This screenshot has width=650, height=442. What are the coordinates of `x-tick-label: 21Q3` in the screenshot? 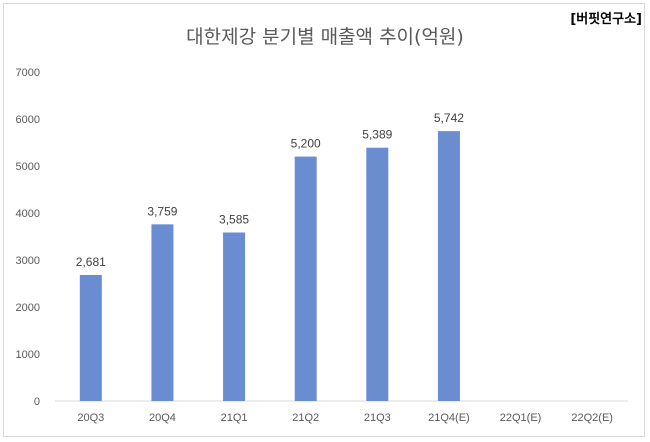 It's located at (377, 418).